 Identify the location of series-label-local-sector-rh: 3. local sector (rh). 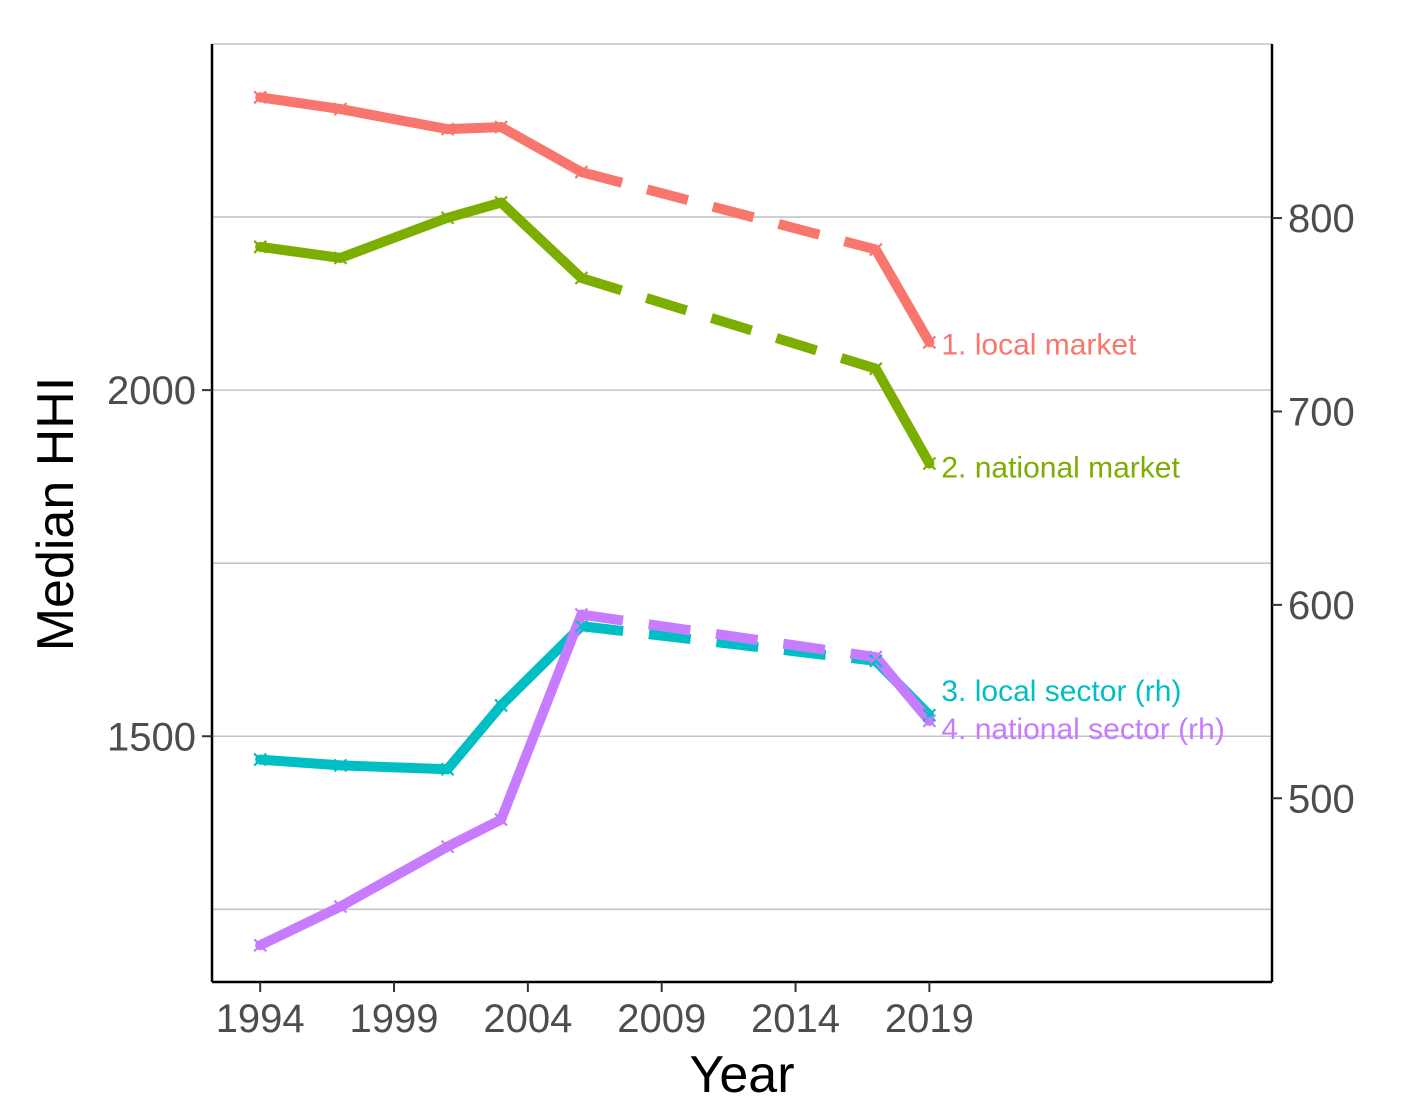
(1061, 691).